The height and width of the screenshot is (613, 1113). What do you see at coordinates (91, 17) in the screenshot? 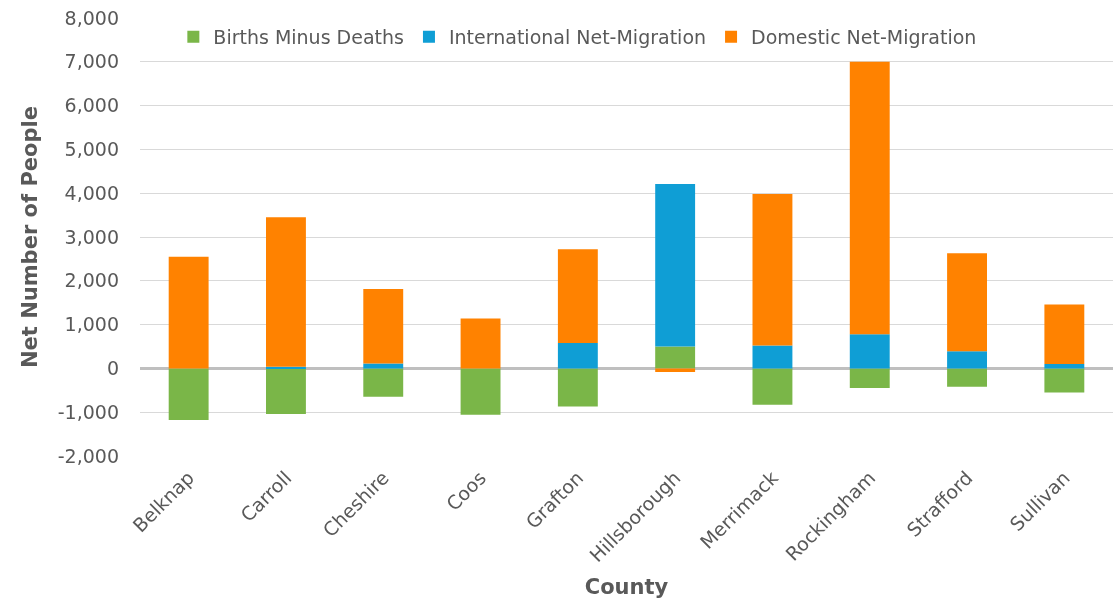
I see `y-tick-label: 8,000` at bounding box center [91, 17].